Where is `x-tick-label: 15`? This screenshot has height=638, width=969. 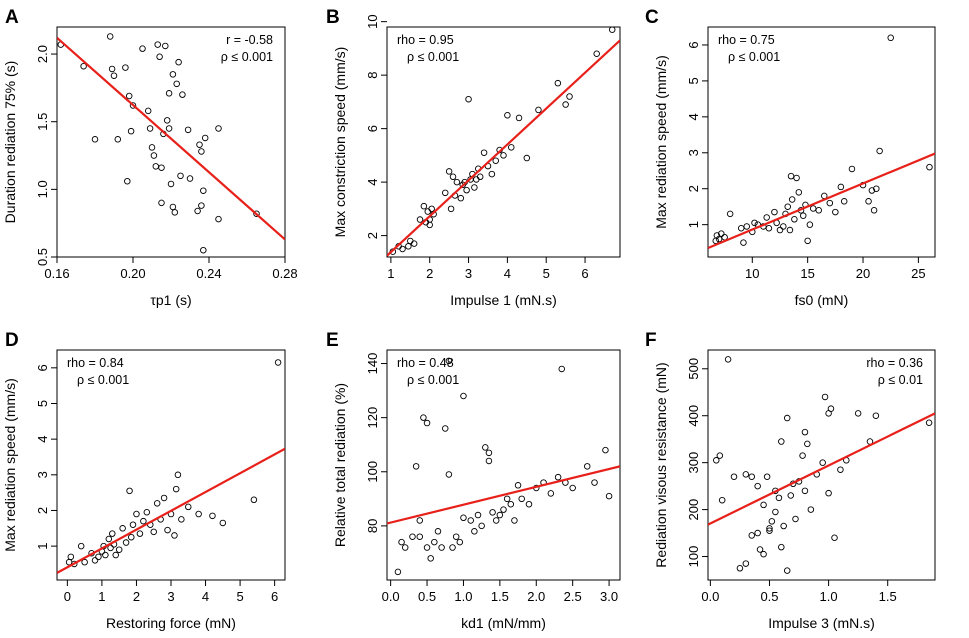
x-tick-label: 15 is located at coordinates (807, 273).